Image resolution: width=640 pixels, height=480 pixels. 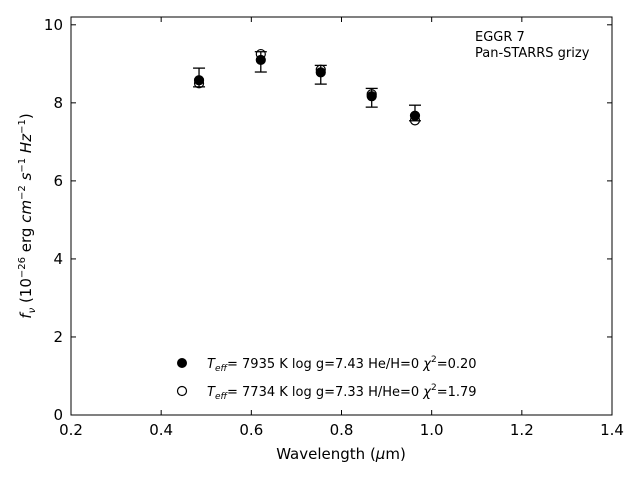 I want to click on x-tick-label: 0.4, so click(x=161, y=430).